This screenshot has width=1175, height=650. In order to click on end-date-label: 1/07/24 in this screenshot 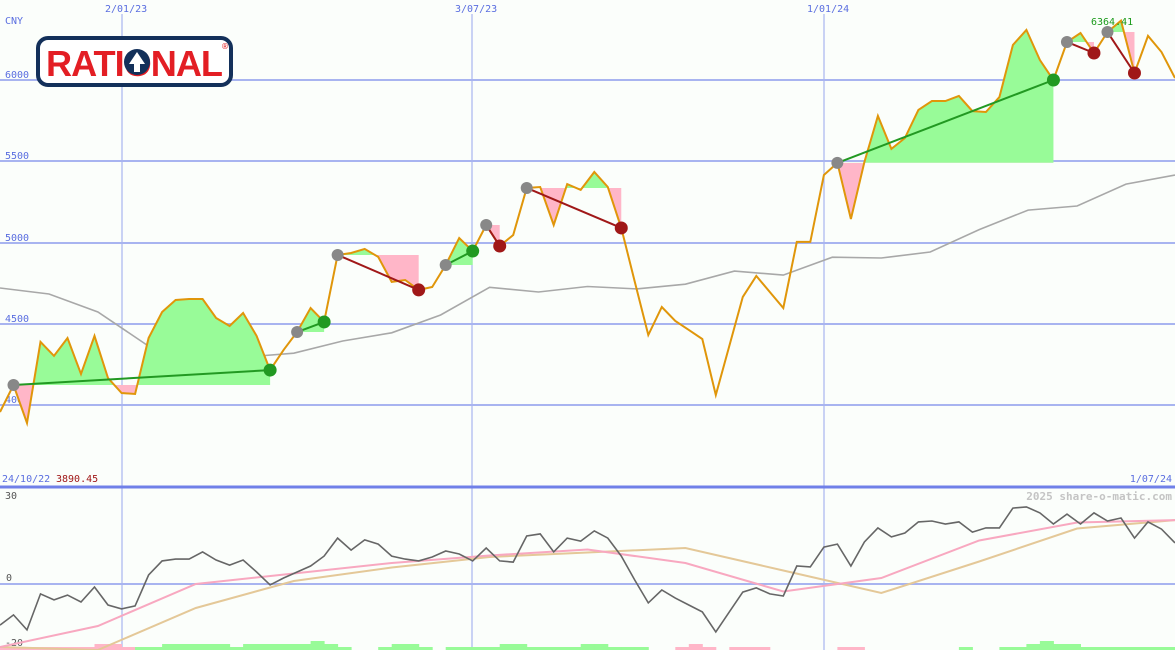, I will do `click(1151, 479)`.